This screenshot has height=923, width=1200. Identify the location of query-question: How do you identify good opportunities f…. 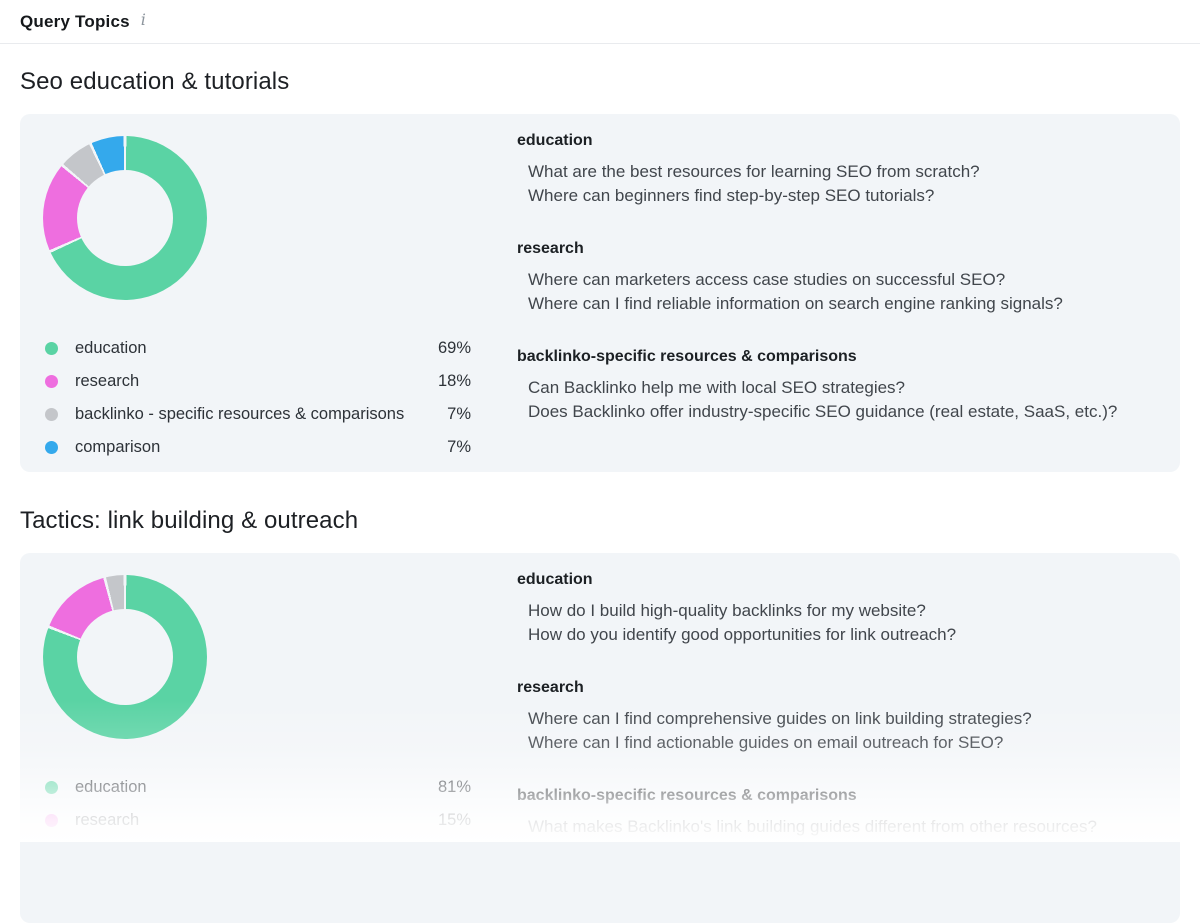
(742, 634).